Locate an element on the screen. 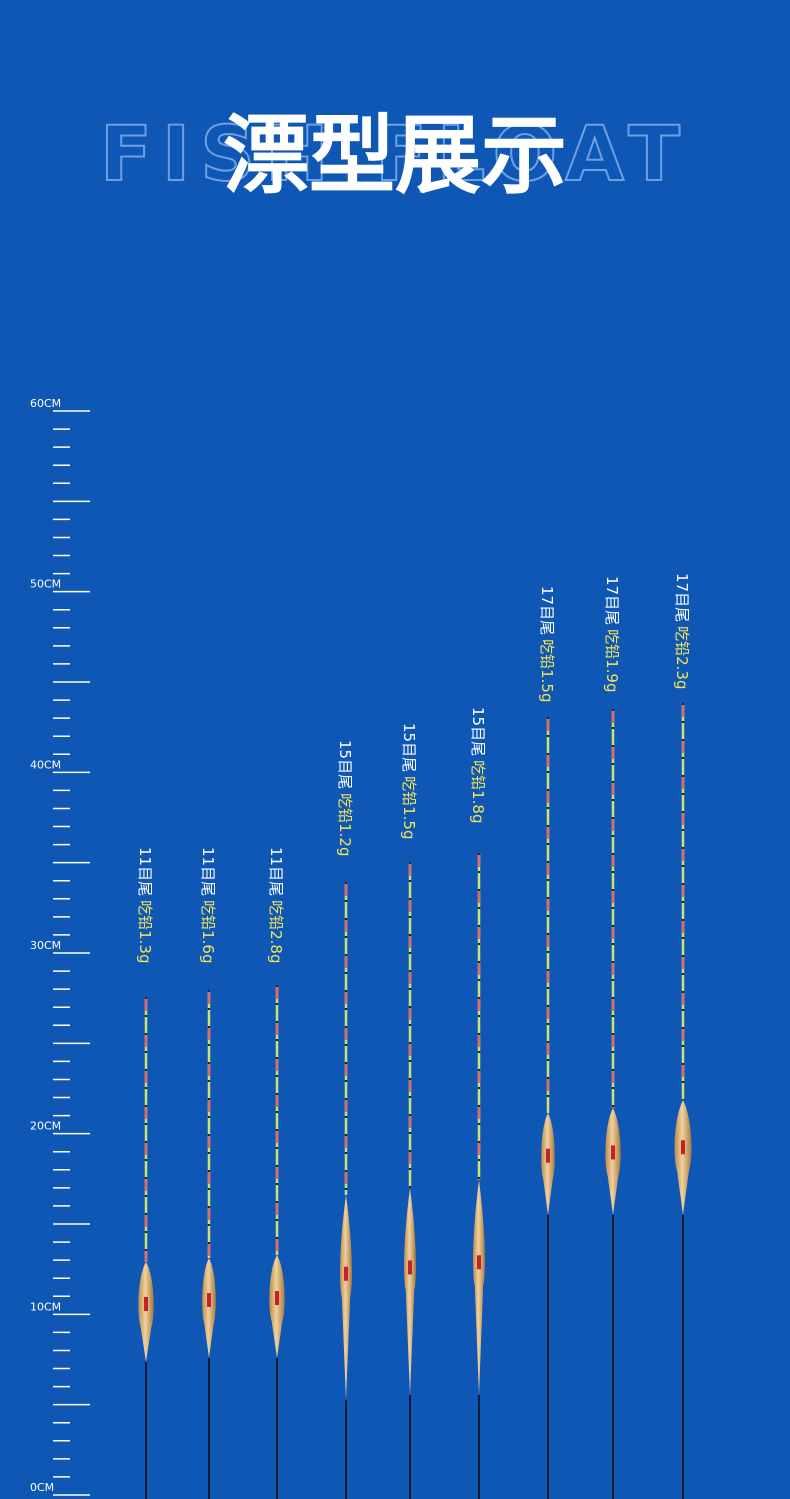 The height and width of the screenshot is (1499, 790). float-label: 11目尾吃铅2.8g is located at coordinates (276, 905).